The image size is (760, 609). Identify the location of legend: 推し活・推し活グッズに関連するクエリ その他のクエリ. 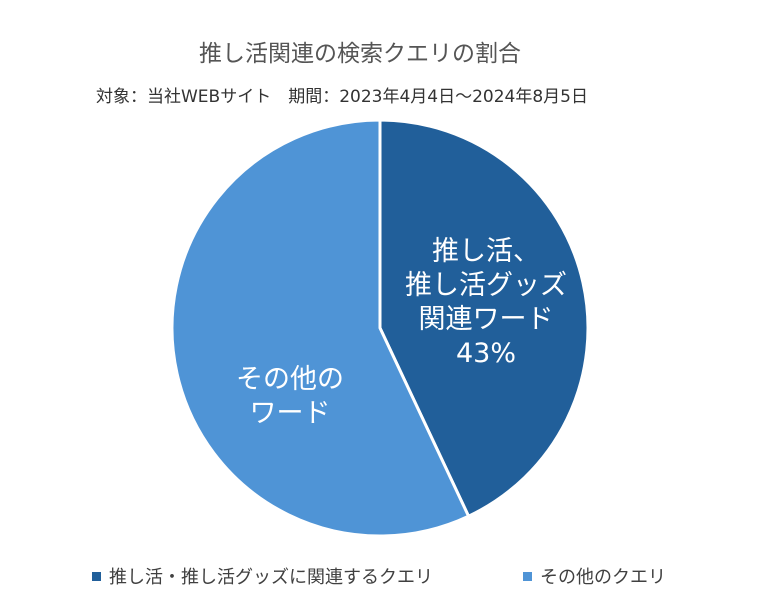
(380, 576).